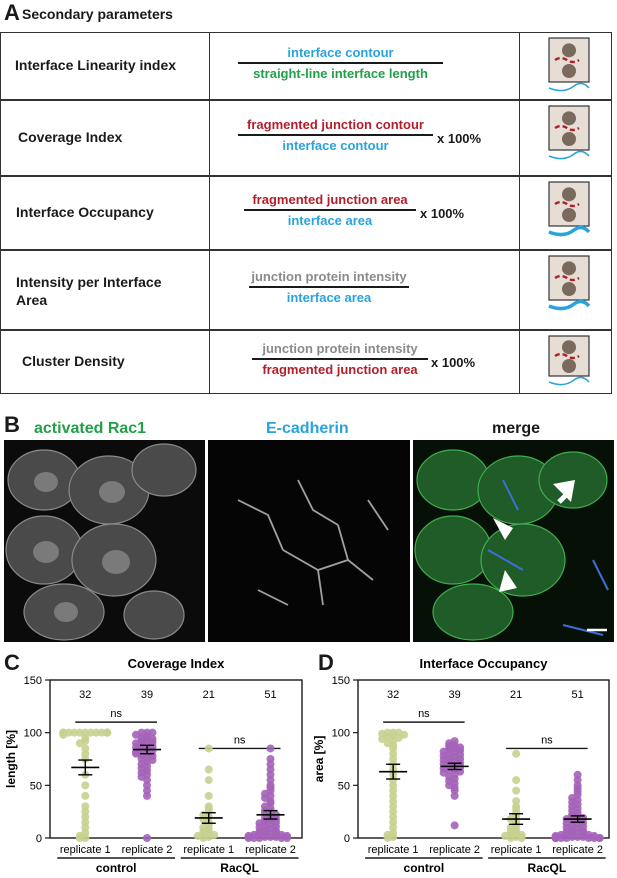 Image resolution: width=617 pixels, height=878 pixels. What do you see at coordinates (341, 734) in the screenshot?
I see `y-tick-label: 100` at bounding box center [341, 734].